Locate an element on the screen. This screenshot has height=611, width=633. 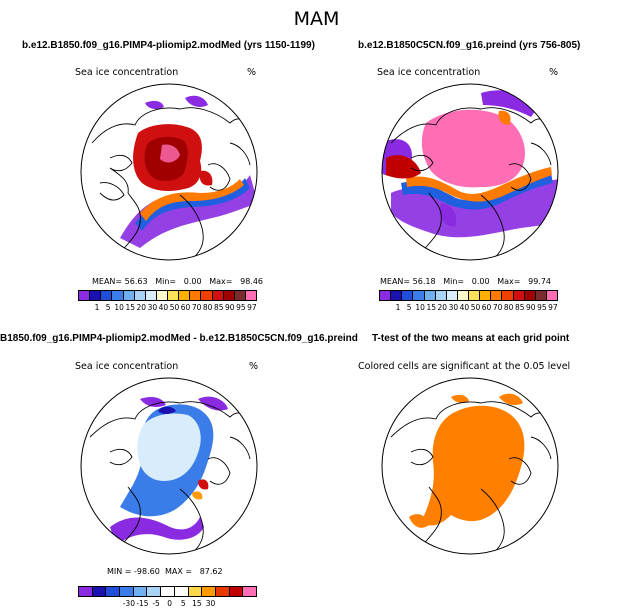
panel-2-units: % is located at coordinates (554, 72).